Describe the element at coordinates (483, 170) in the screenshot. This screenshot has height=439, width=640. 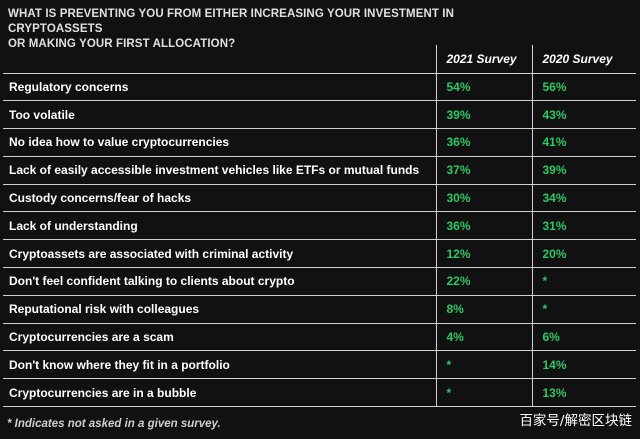
I see `value-2021: 37%` at that location.